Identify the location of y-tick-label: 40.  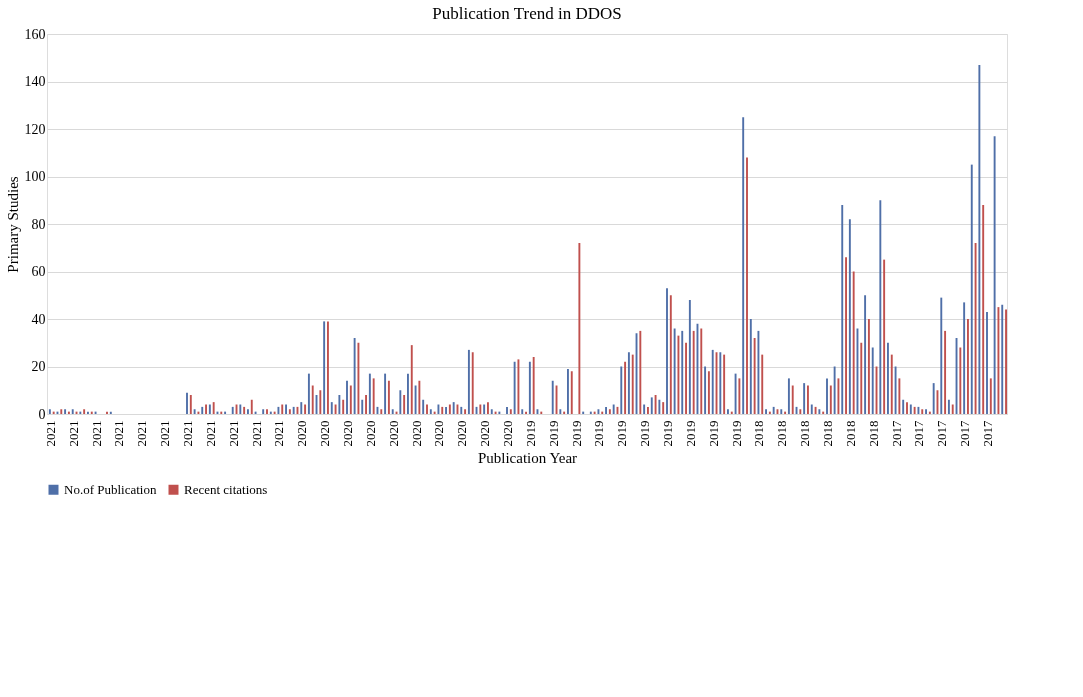
(38, 319).